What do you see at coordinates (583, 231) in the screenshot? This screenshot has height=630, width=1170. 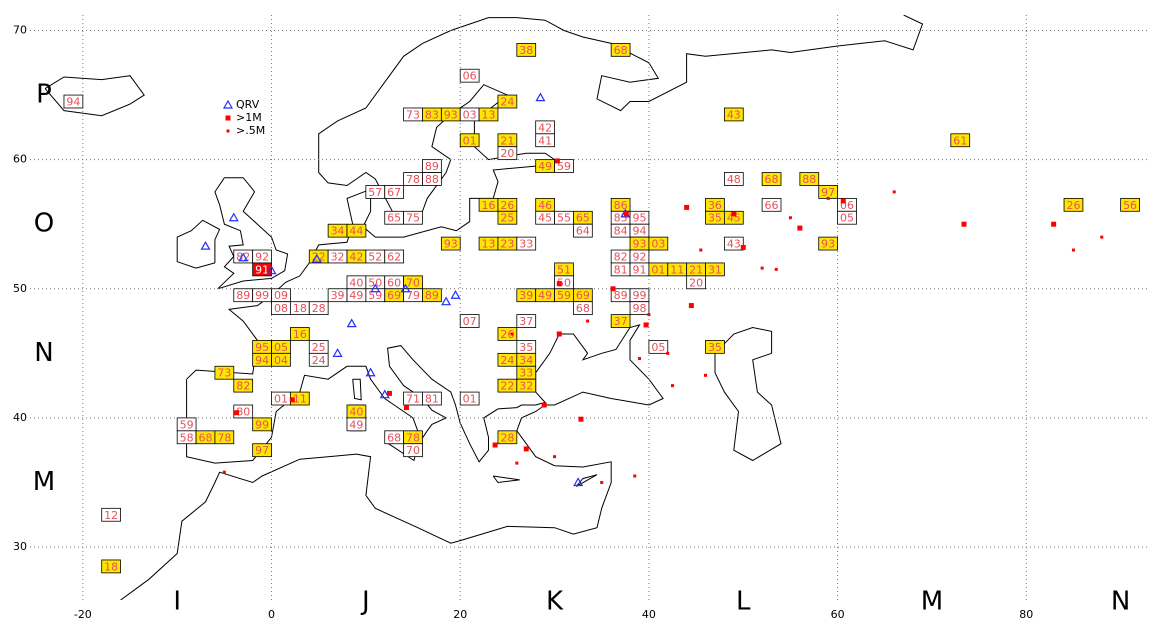 I see `square-label: 64` at bounding box center [583, 231].